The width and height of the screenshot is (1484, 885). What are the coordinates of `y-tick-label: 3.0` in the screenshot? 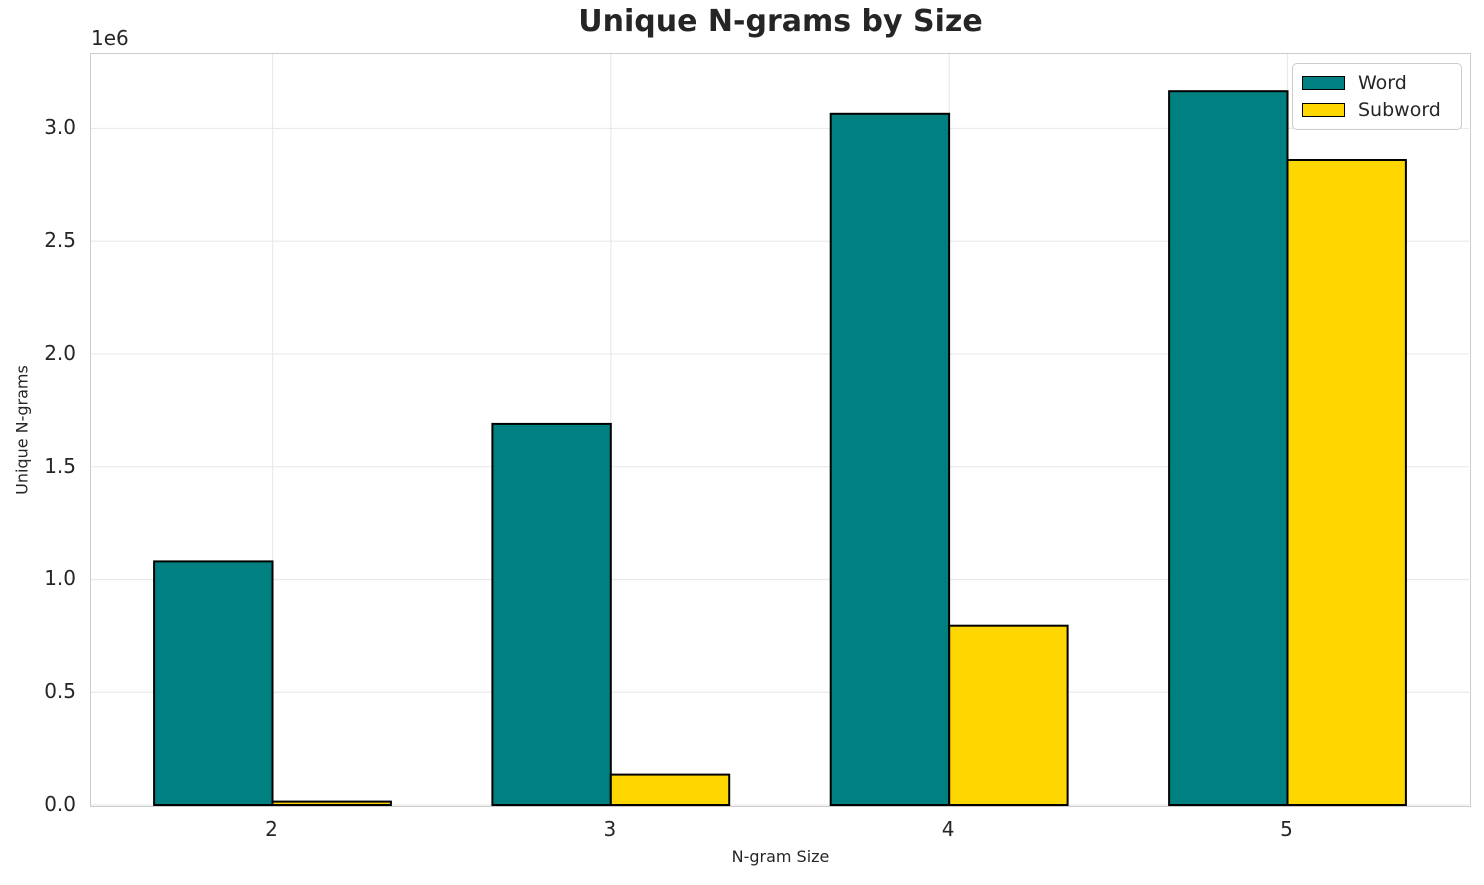 It's located at (60, 127).